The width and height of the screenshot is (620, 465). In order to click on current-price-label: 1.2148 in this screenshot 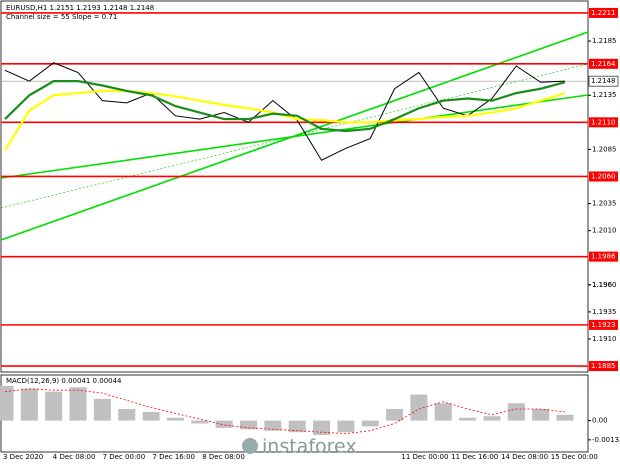, I will do `click(603, 81)`.